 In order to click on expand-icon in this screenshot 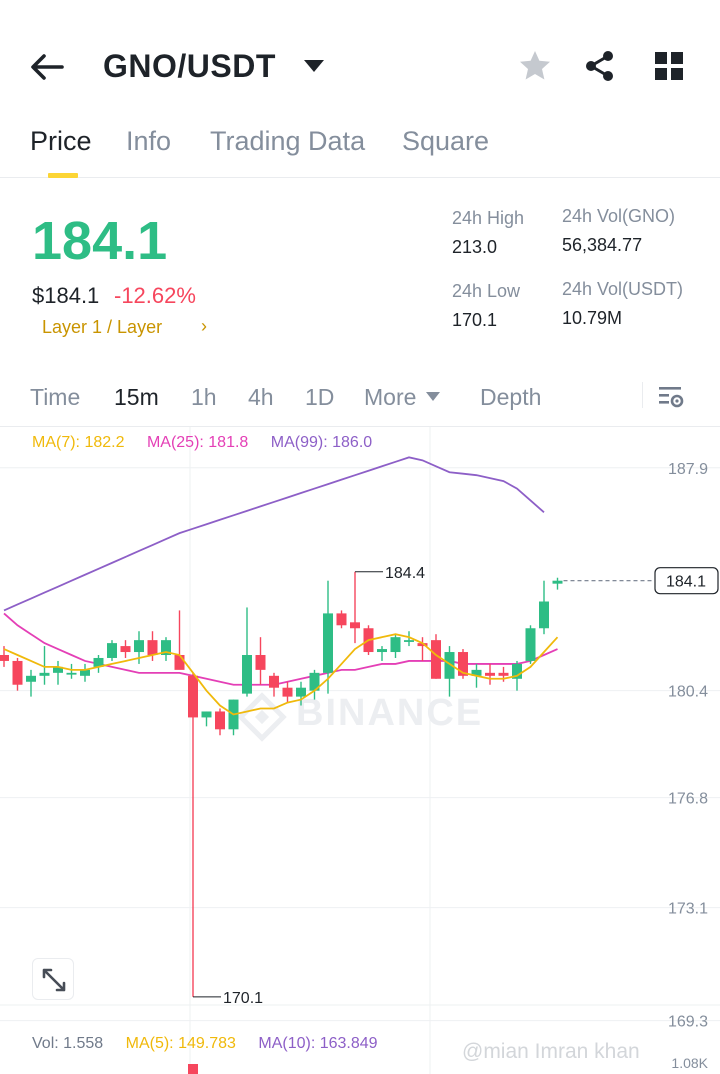, I will do `click(54, 980)`.